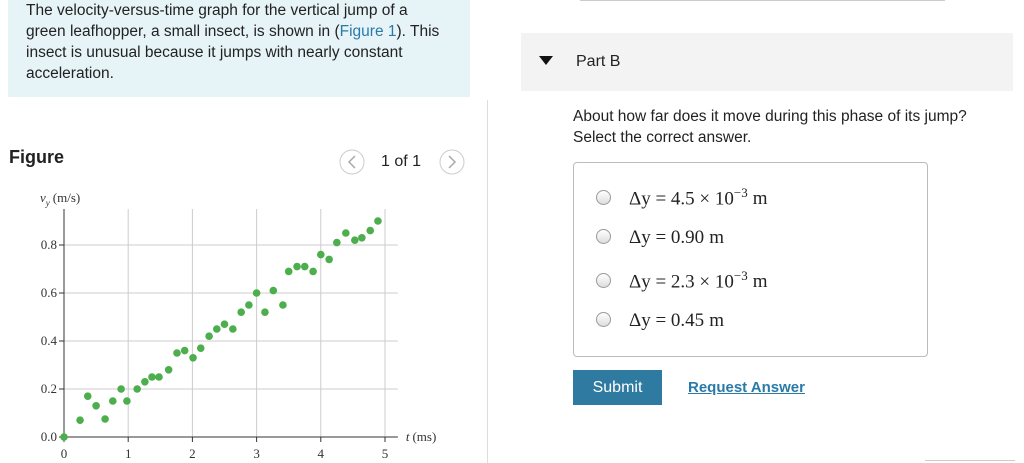 The width and height of the screenshot is (1024, 463). Describe the element at coordinates (43, 197) in the screenshot. I see `y-label-var: v` at that location.